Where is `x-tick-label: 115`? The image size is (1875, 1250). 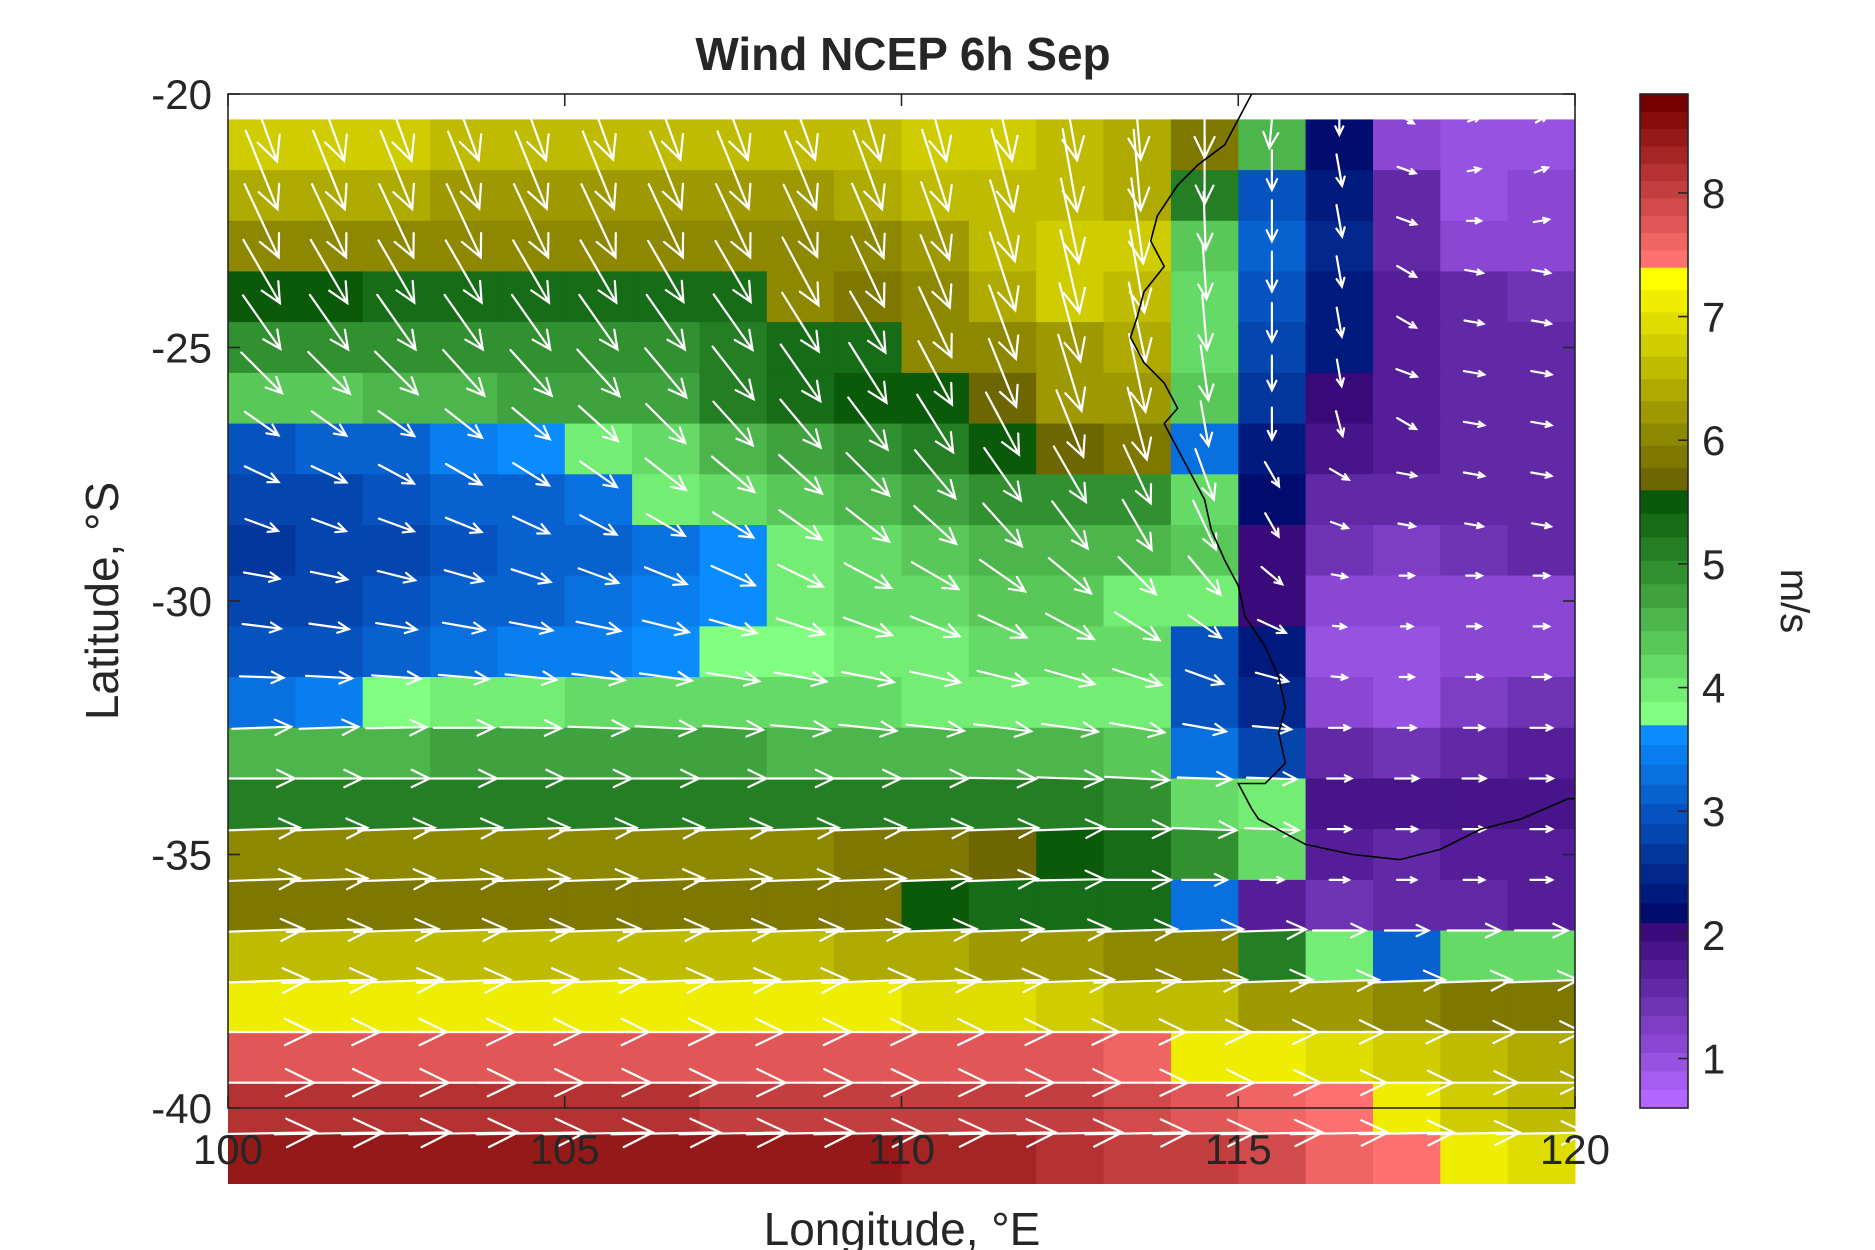
x-tick-label: 115 is located at coordinates (1238, 1149).